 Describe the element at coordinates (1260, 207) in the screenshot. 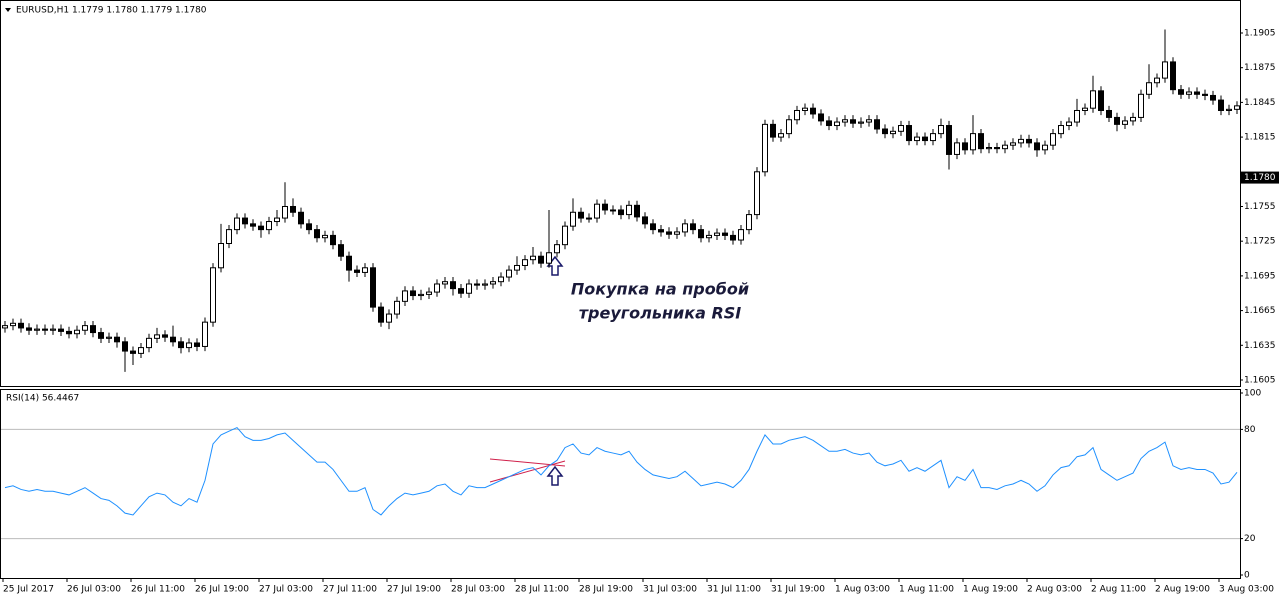

I see `y-tick-label: 1.1755` at that location.